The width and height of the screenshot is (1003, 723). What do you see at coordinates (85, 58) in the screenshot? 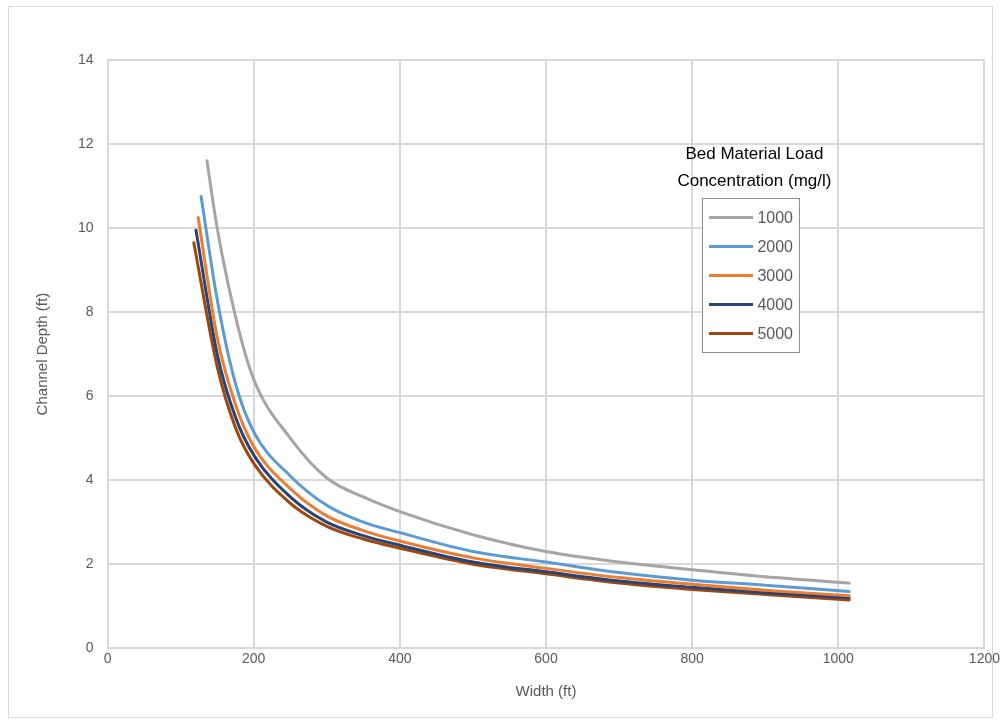
I see `y-tick-label: 14` at bounding box center [85, 58].